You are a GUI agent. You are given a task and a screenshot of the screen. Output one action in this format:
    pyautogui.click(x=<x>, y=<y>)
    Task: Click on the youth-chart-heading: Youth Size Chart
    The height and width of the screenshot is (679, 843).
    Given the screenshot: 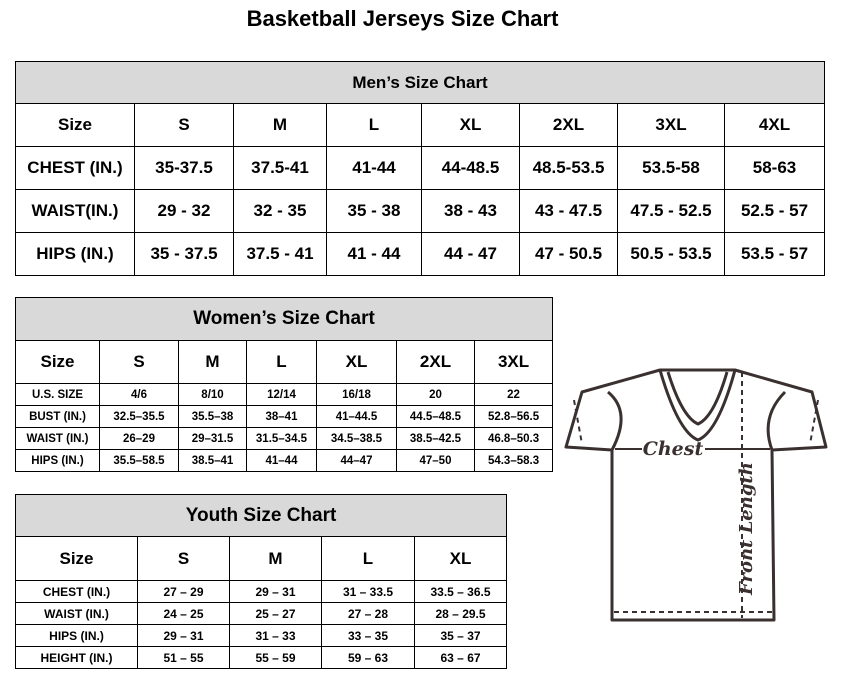 What is the action you would take?
    pyautogui.click(x=261, y=515)
    